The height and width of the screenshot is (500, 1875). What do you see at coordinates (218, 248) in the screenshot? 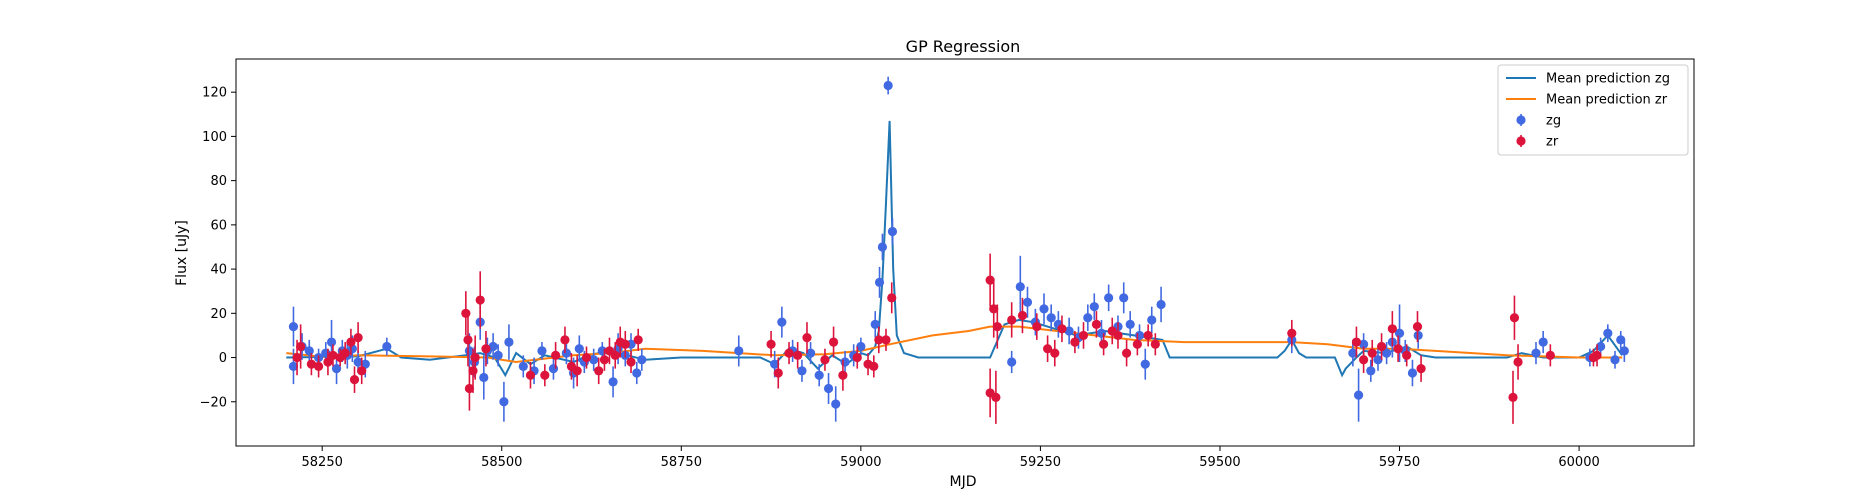
I see `y-axis-ticks: −20 0 20 40 60 80 100 120` at bounding box center [218, 248].